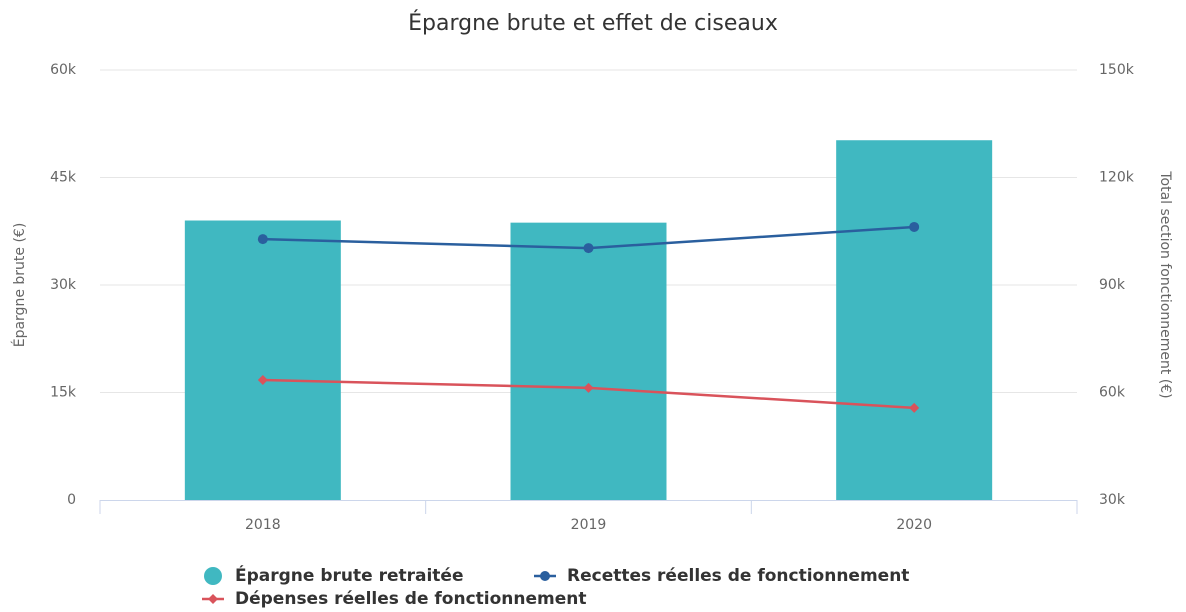  Describe the element at coordinates (914, 525) in the screenshot. I see `x-tick-label: 2020` at that location.